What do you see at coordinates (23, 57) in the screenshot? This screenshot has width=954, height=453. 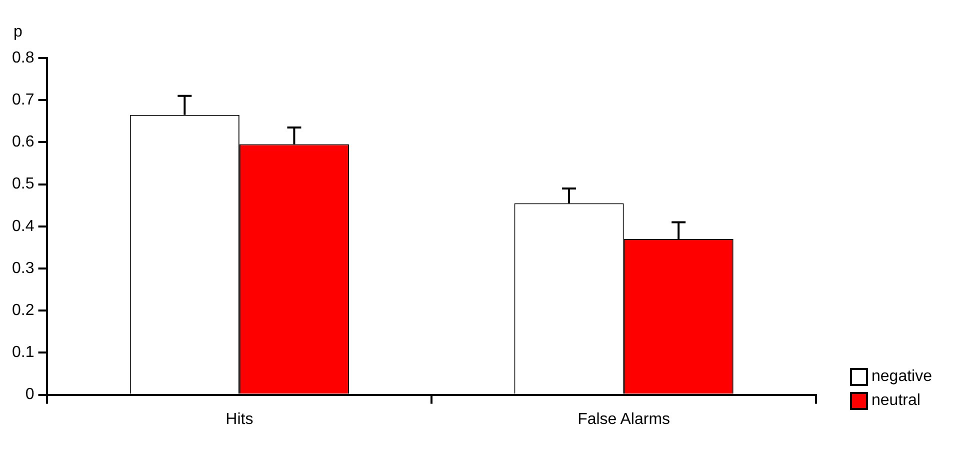 I see `y-tick-label: 0.8` at bounding box center [23, 57].